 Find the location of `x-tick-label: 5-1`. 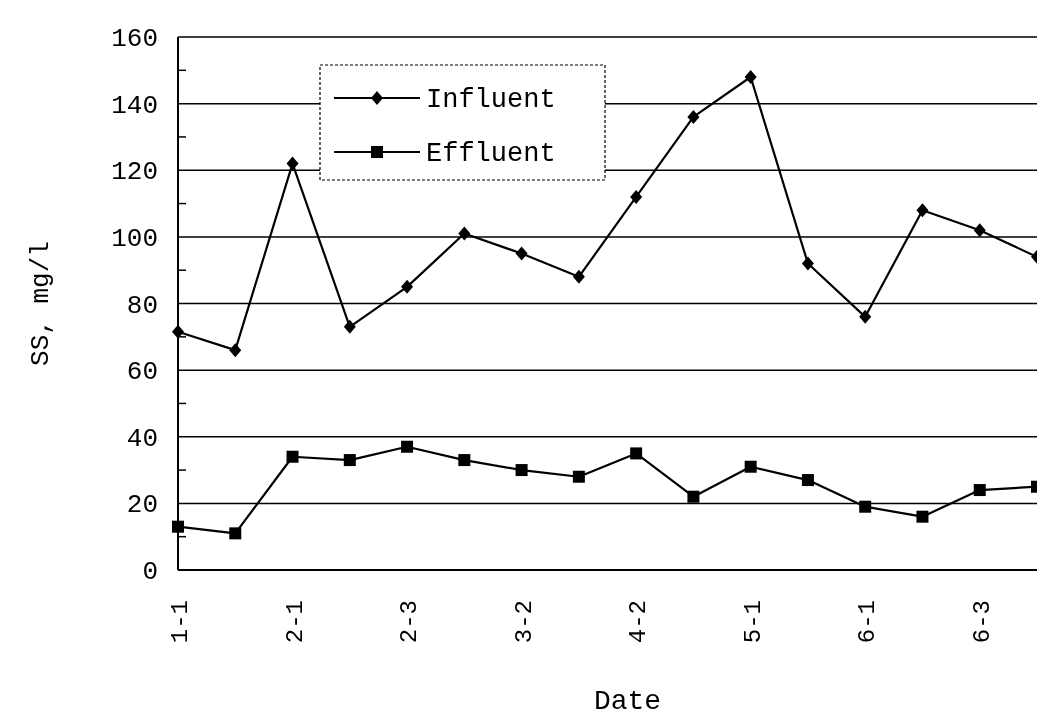

x-tick-label: 5-1 is located at coordinates (753, 622).